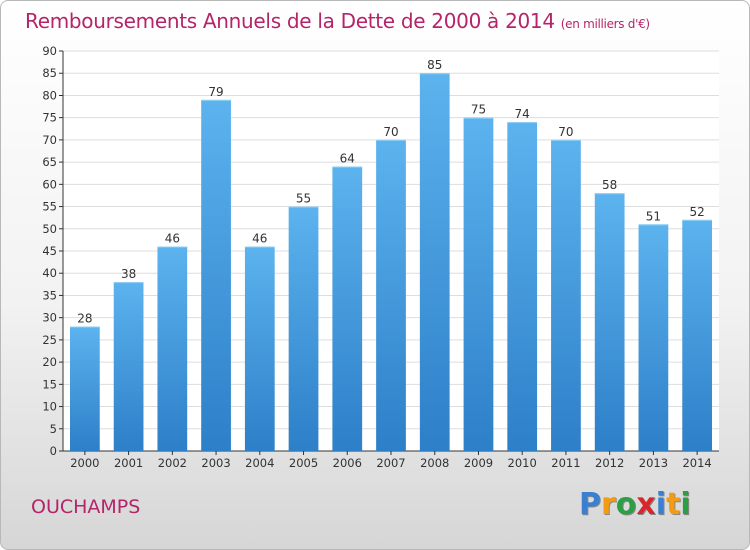 The image size is (750, 550). Describe the element at coordinates (49, 95) in the screenshot. I see `y-tick-label: 80` at that location.